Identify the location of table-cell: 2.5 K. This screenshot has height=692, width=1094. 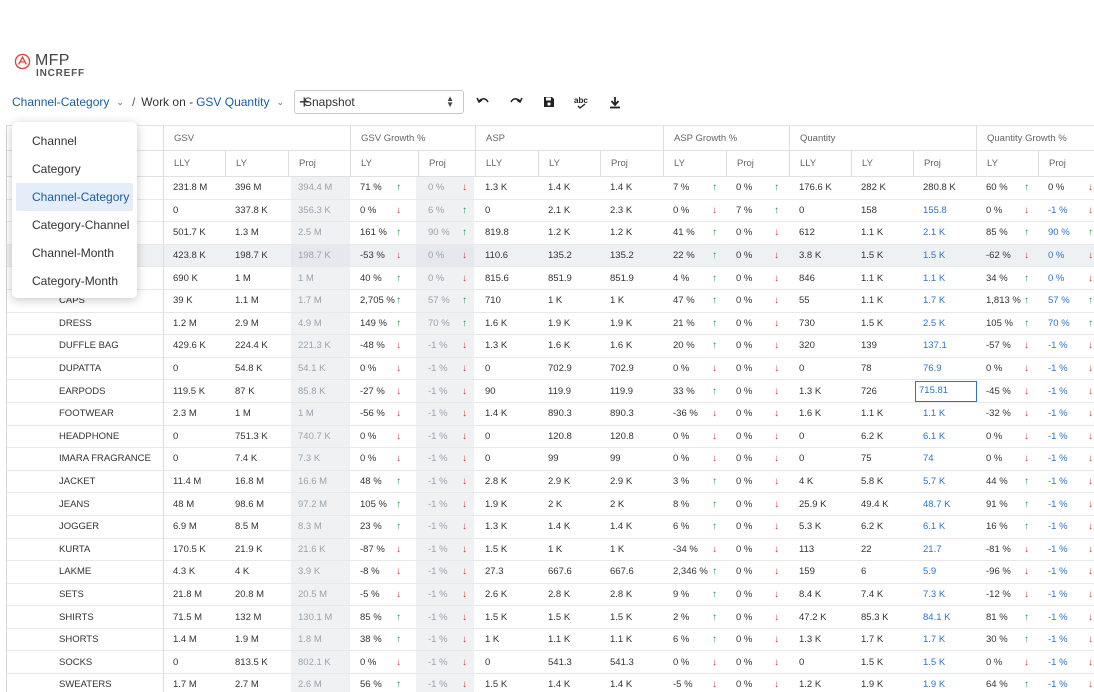
(934, 323).